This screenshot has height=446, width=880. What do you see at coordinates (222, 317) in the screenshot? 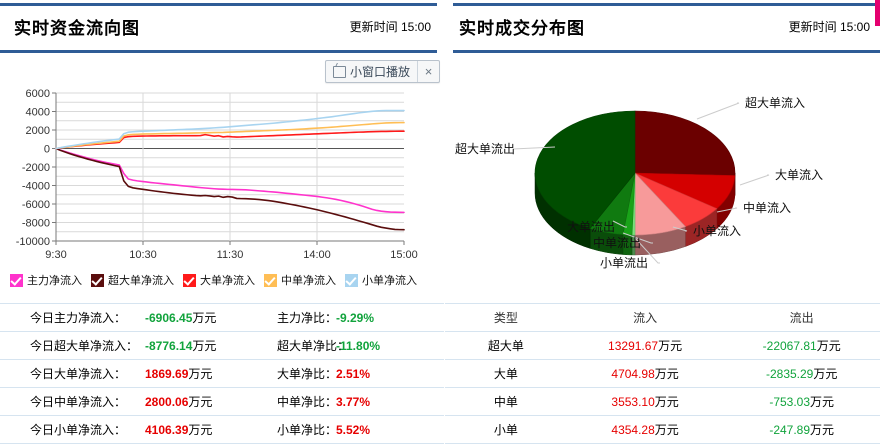
I see `stat-row: 今日主力净流入： -6906.45万元 主力净比： -9.29%` at bounding box center [222, 317].